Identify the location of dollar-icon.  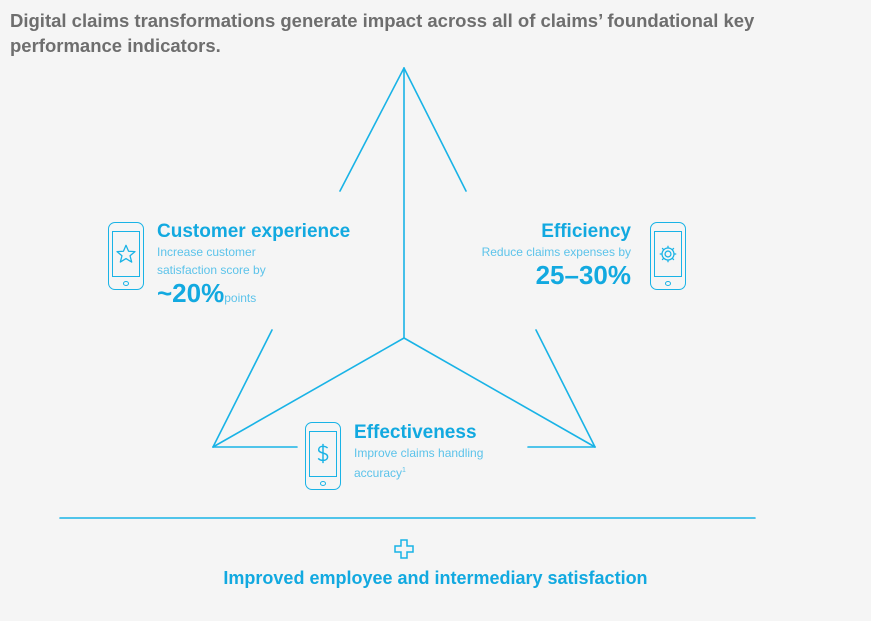
(323, 453).